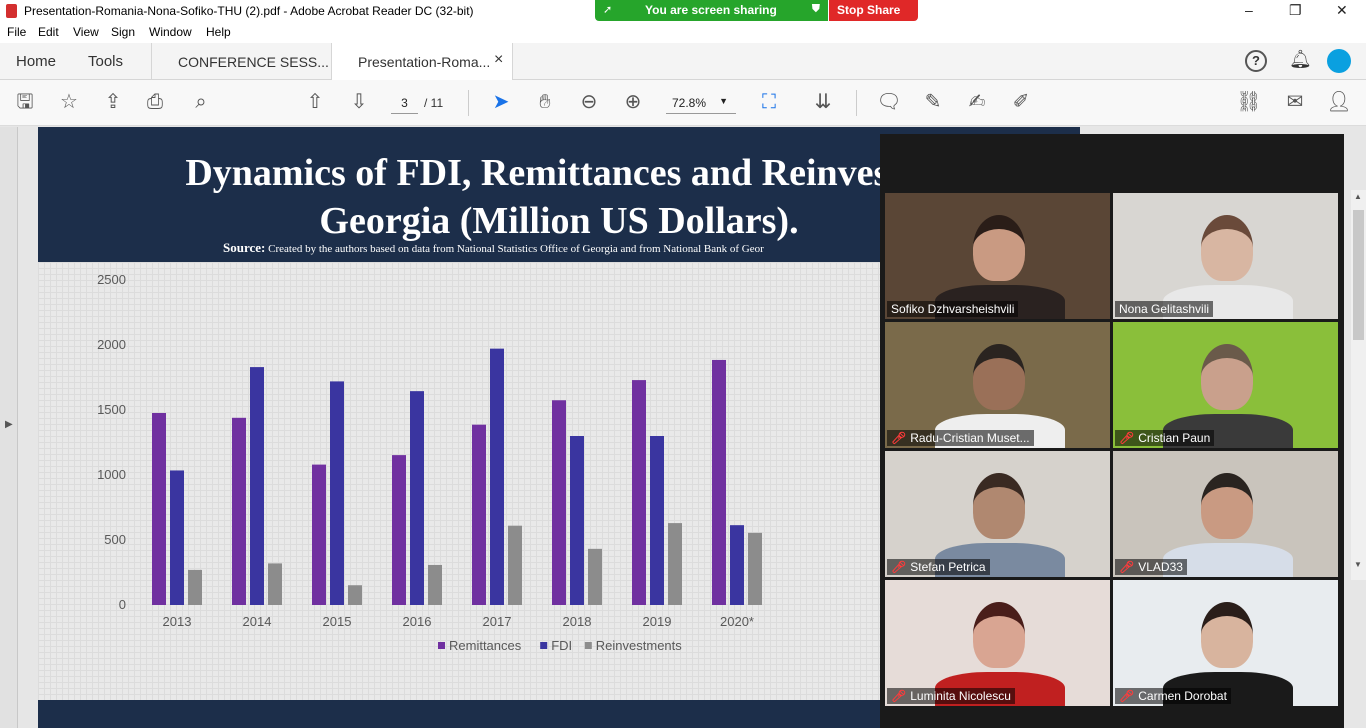  What do you see at coordinates (997, 256) in the screenshot?
I see `participant-tile: Sofiko Dzhvarsheishvili` at bounding box center [997, 256].